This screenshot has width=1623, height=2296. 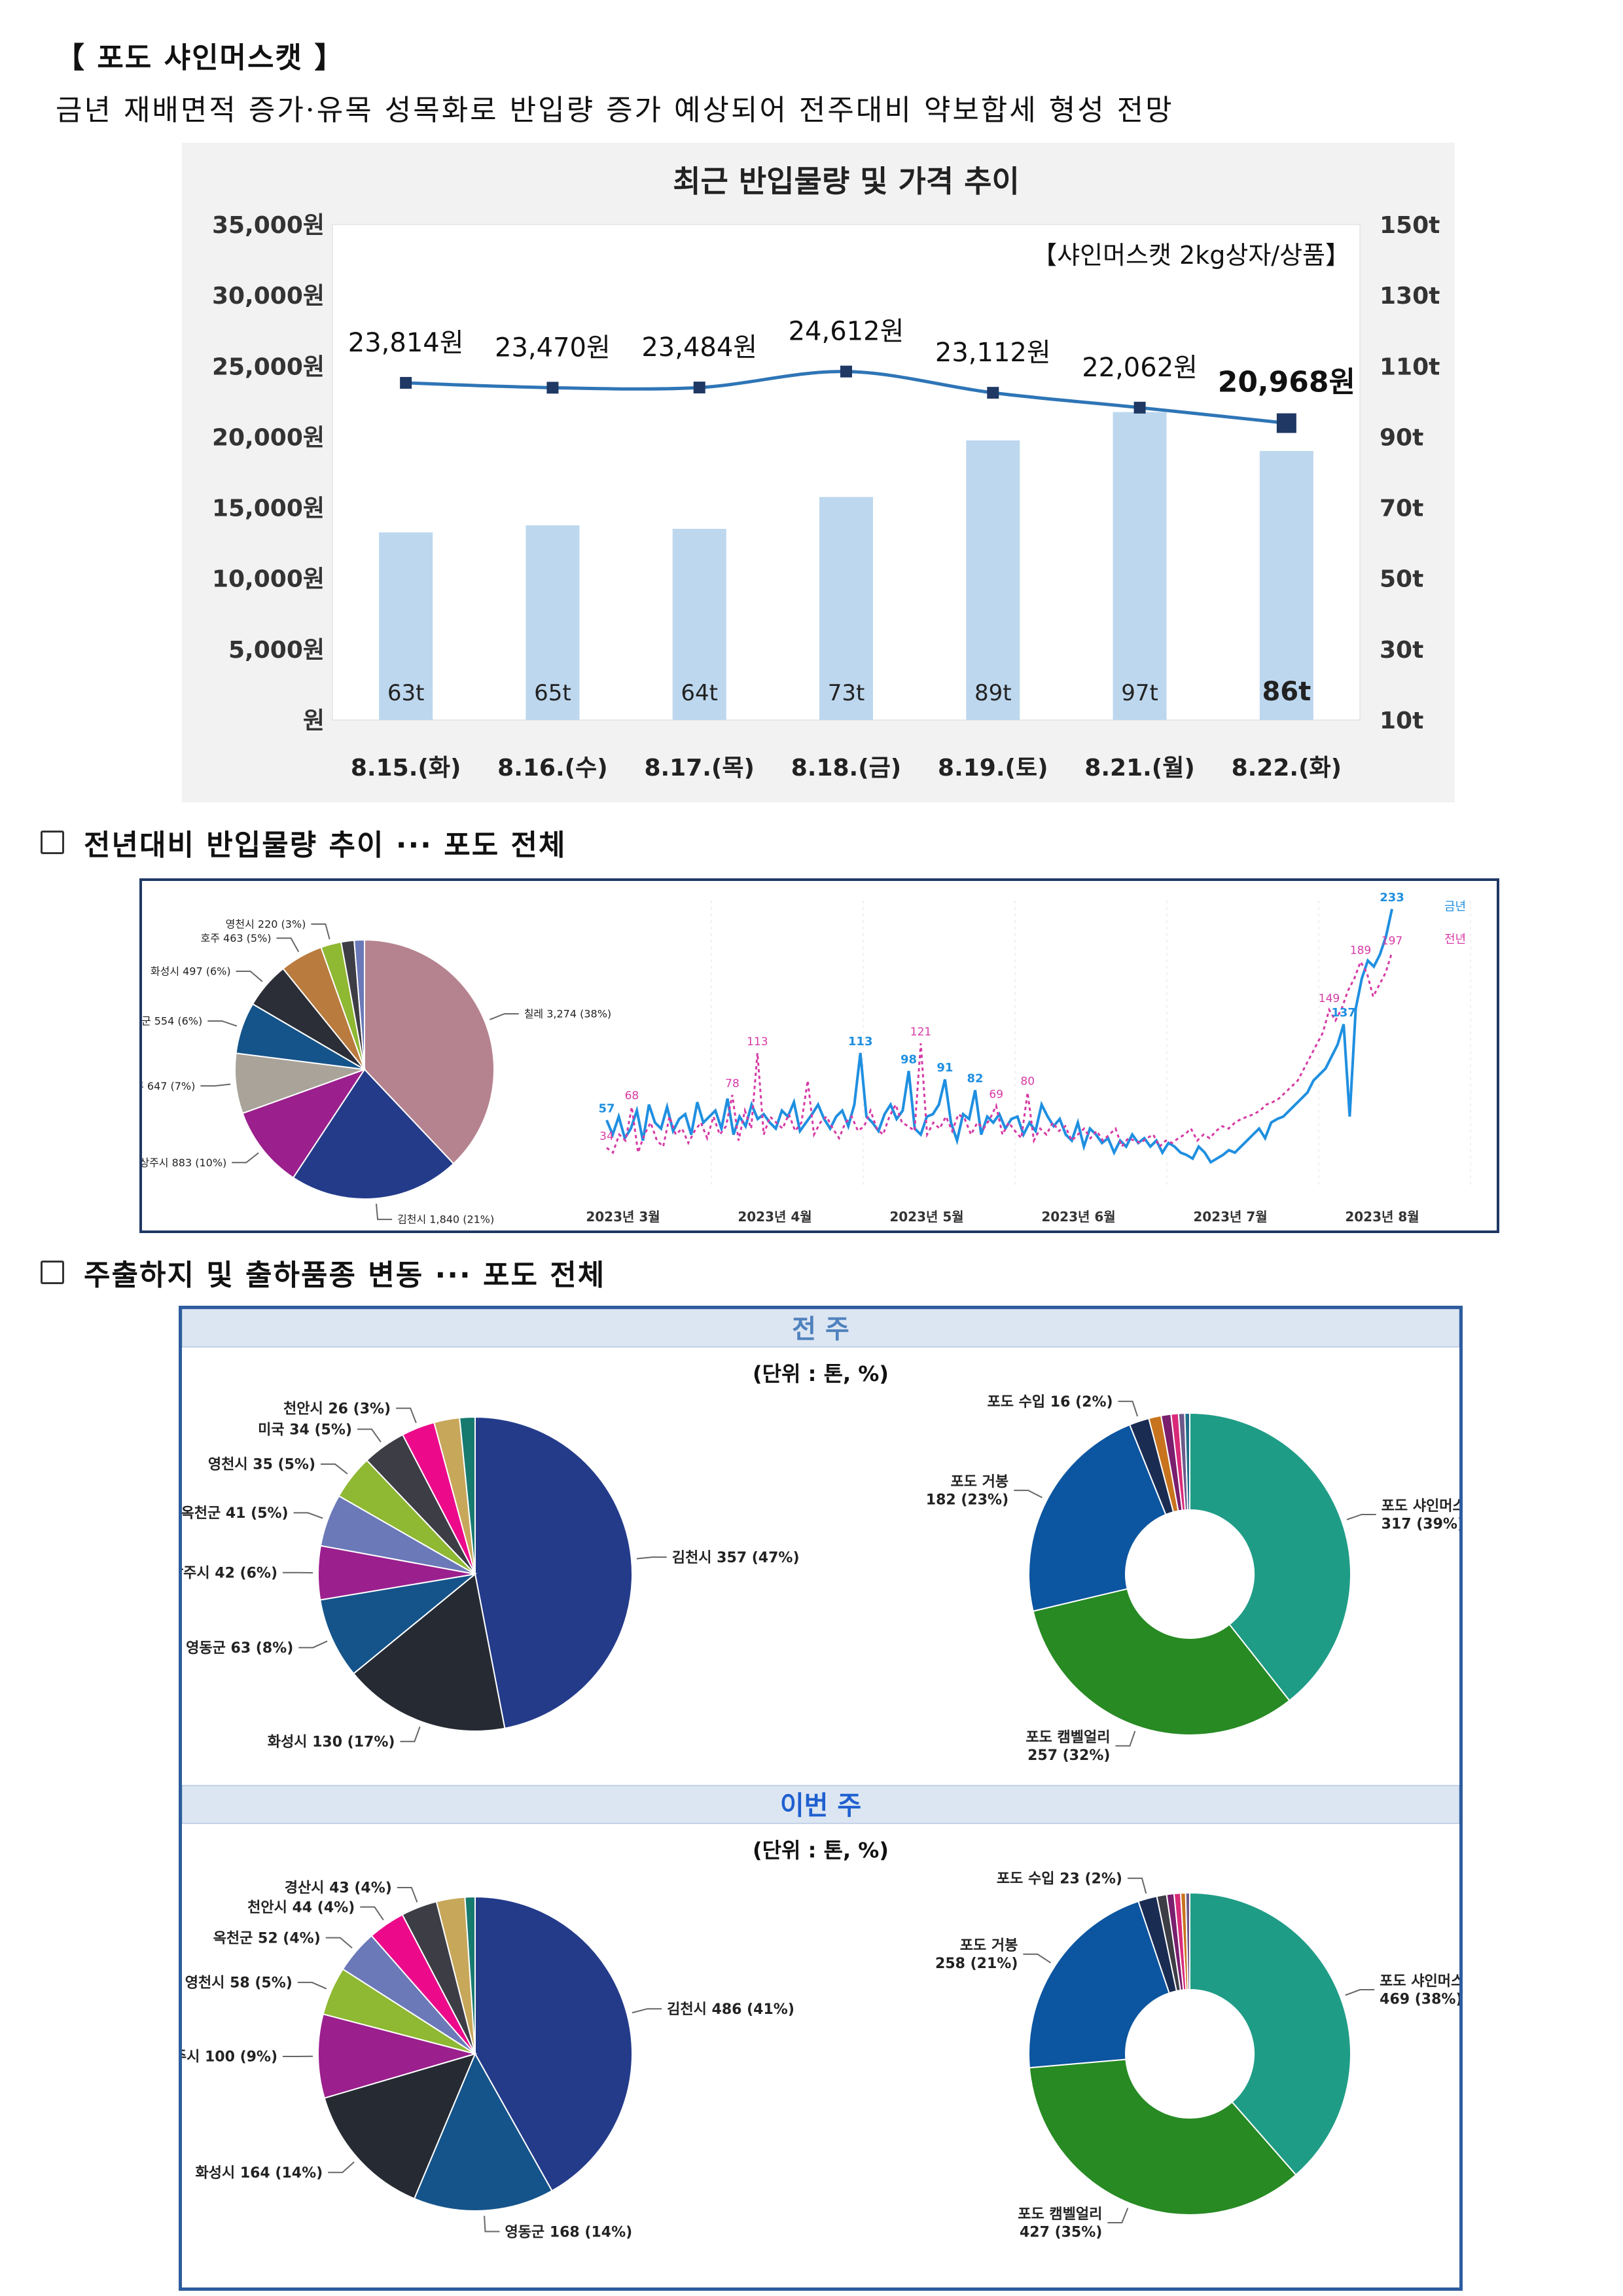 What do you see at coordinates (323, 1272) in the screenshot?
I see `section-origin-heading: 주출하지 및 출하품종 변동 ··· 포도 전체` at bounding box center [323, 1272].